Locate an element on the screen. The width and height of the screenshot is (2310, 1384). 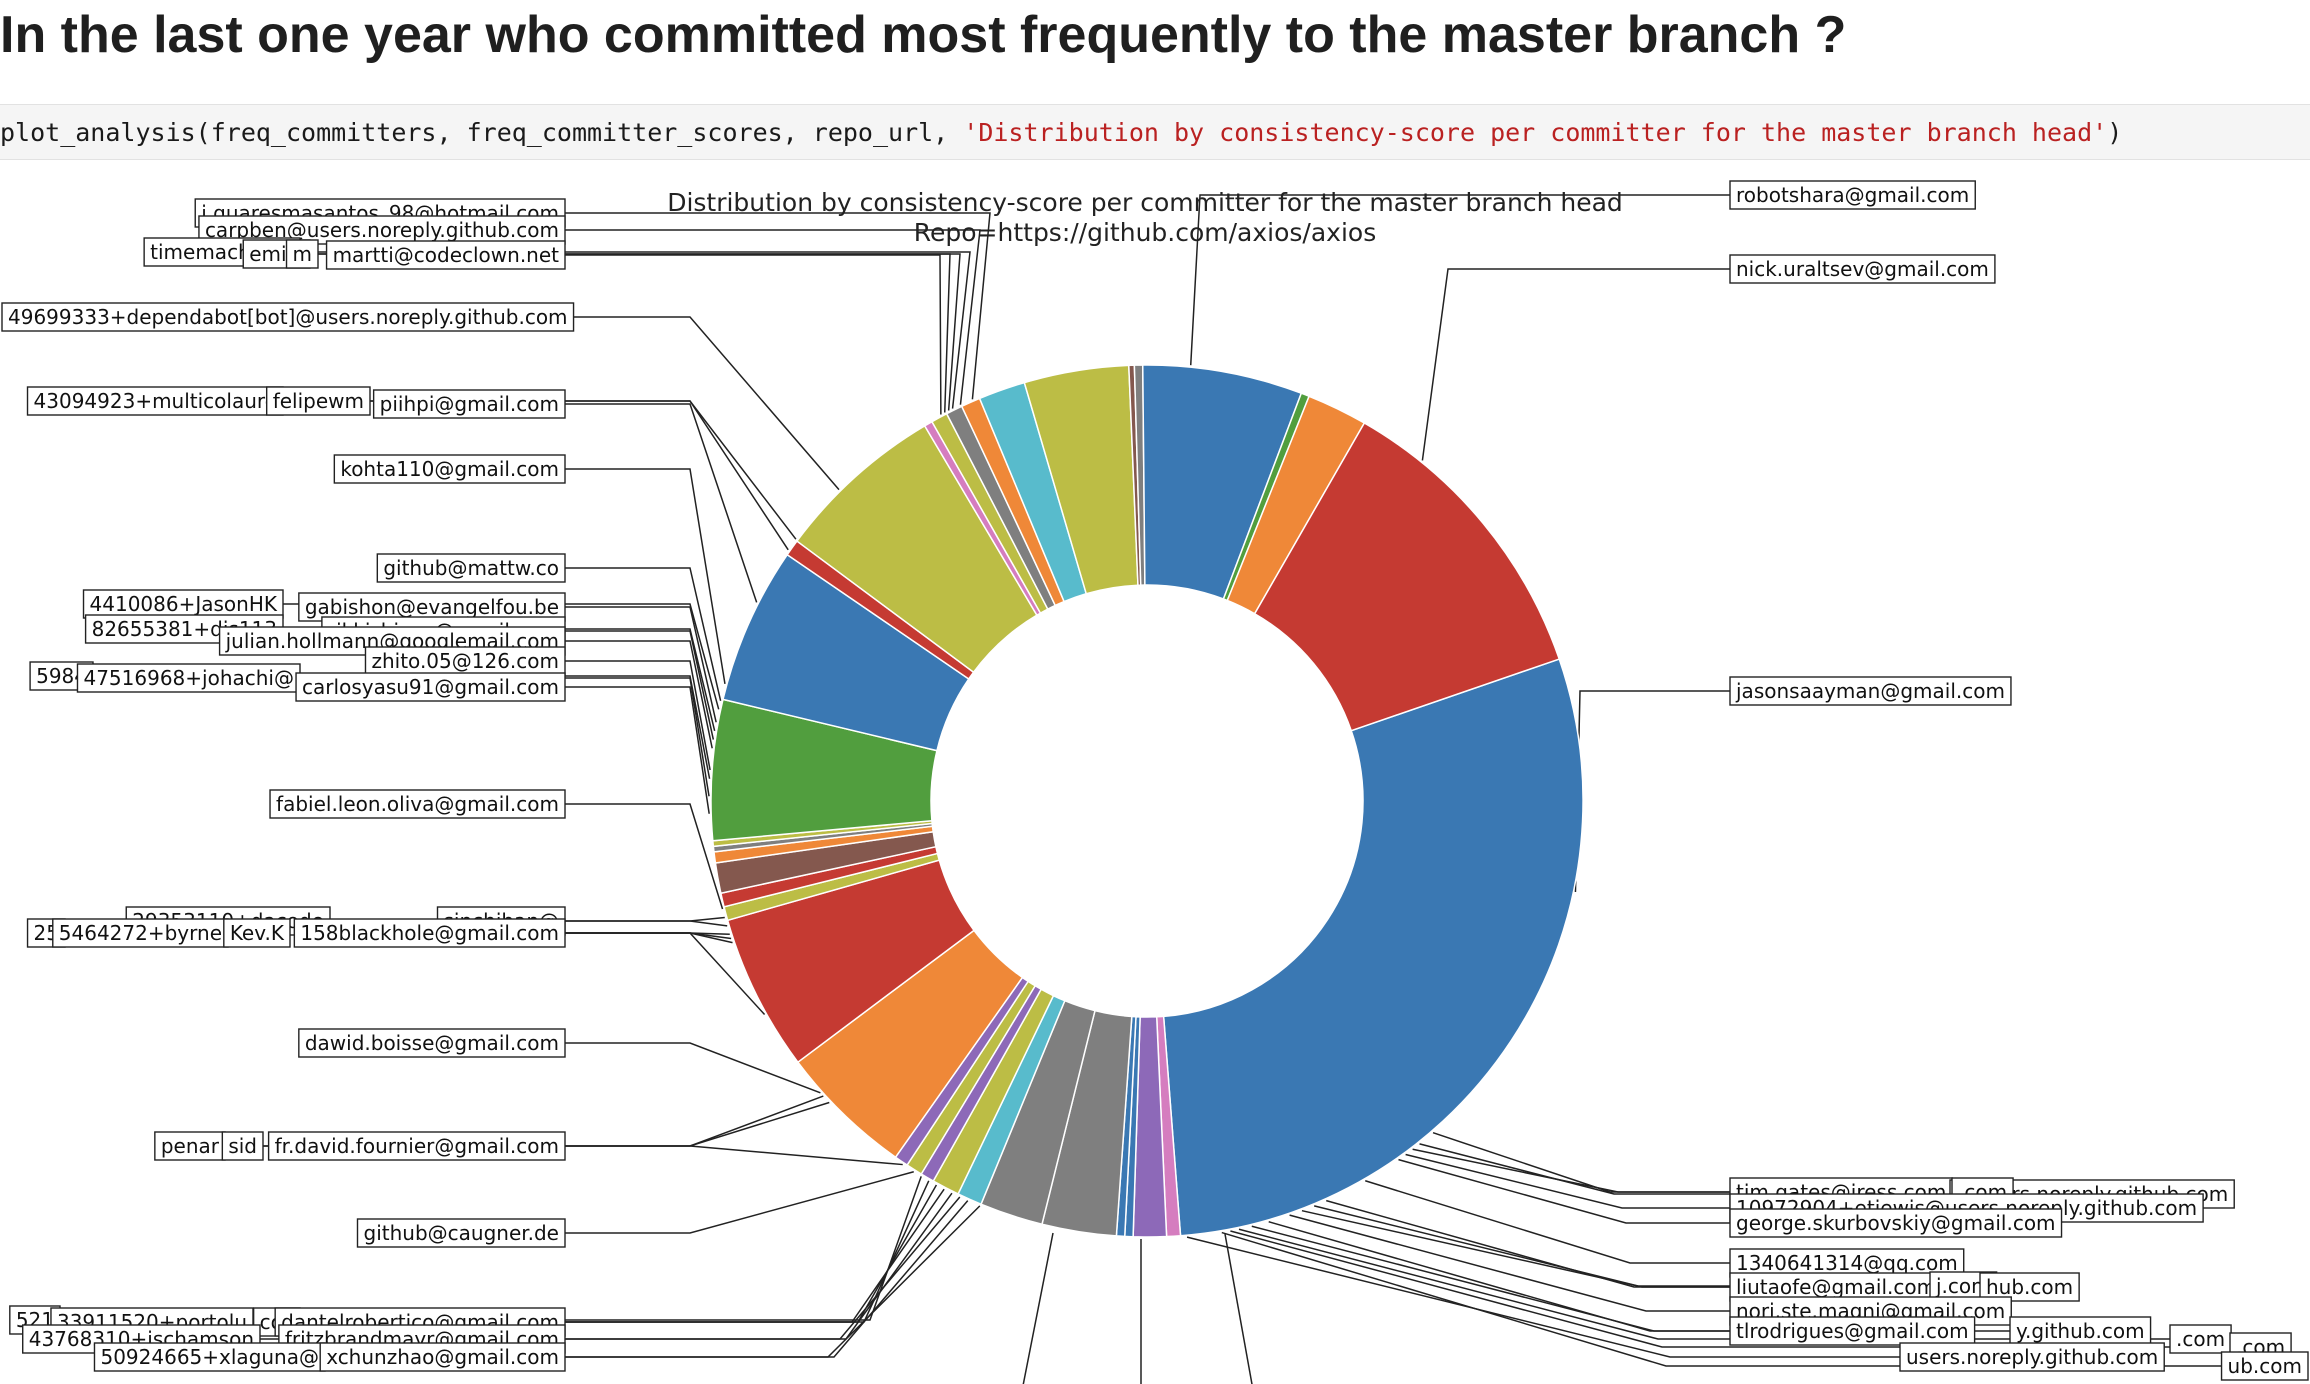
slice-label: Kev.K is located at coordinates (257, 933).